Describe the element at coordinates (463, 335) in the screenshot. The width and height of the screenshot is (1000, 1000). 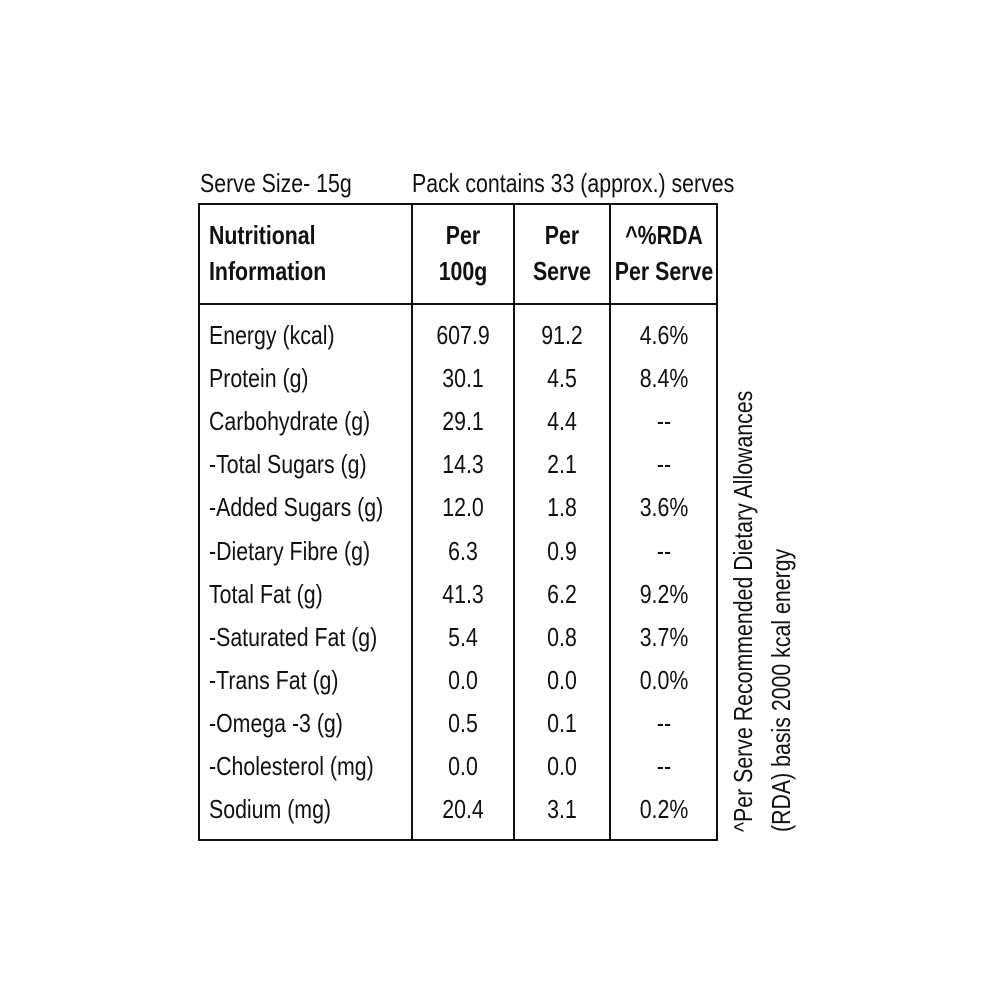
I see `cell-value: 607.9` at that location.